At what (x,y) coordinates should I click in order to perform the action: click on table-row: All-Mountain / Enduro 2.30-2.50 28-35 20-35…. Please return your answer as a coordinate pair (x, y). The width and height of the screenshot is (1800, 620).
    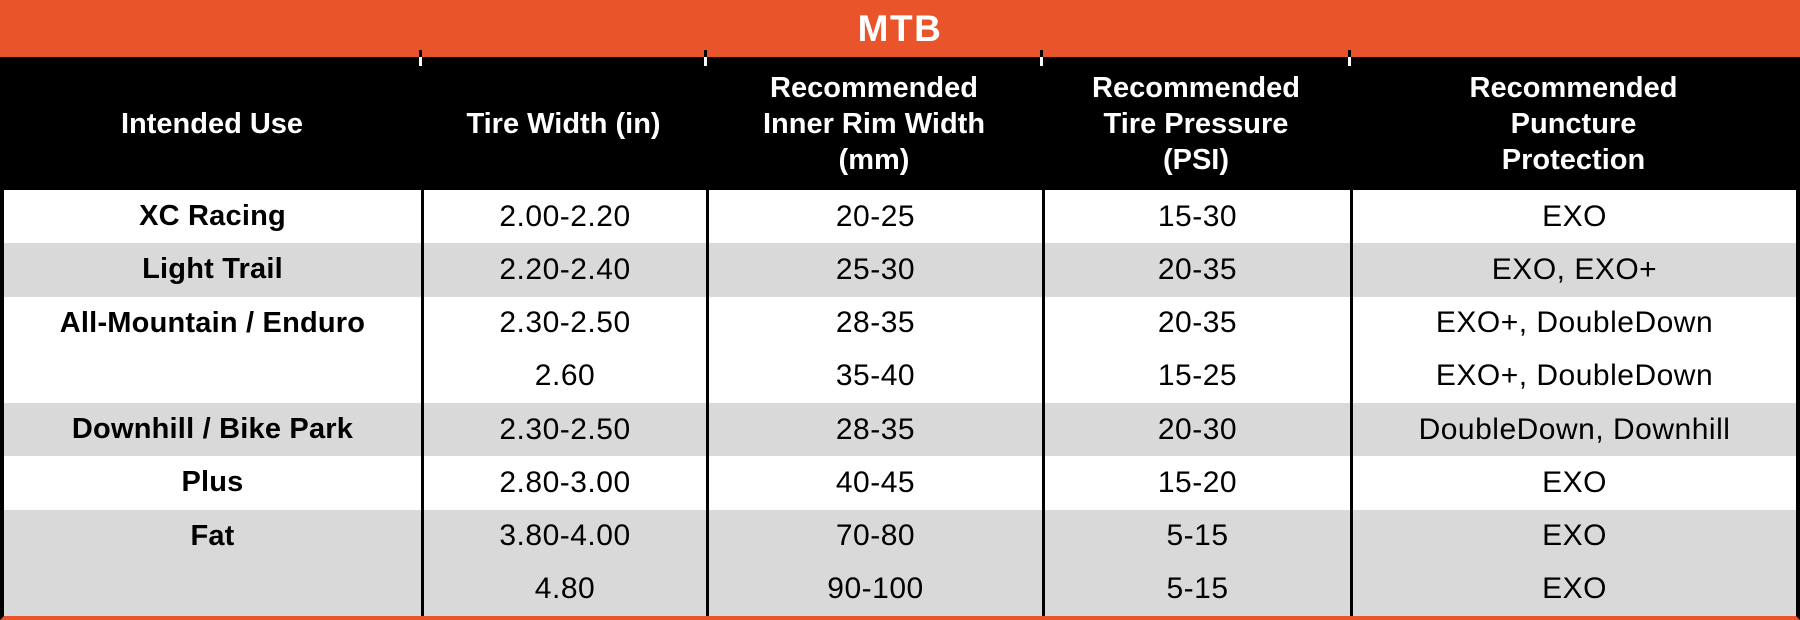
    Looking at the image, I should click on (900, 323).